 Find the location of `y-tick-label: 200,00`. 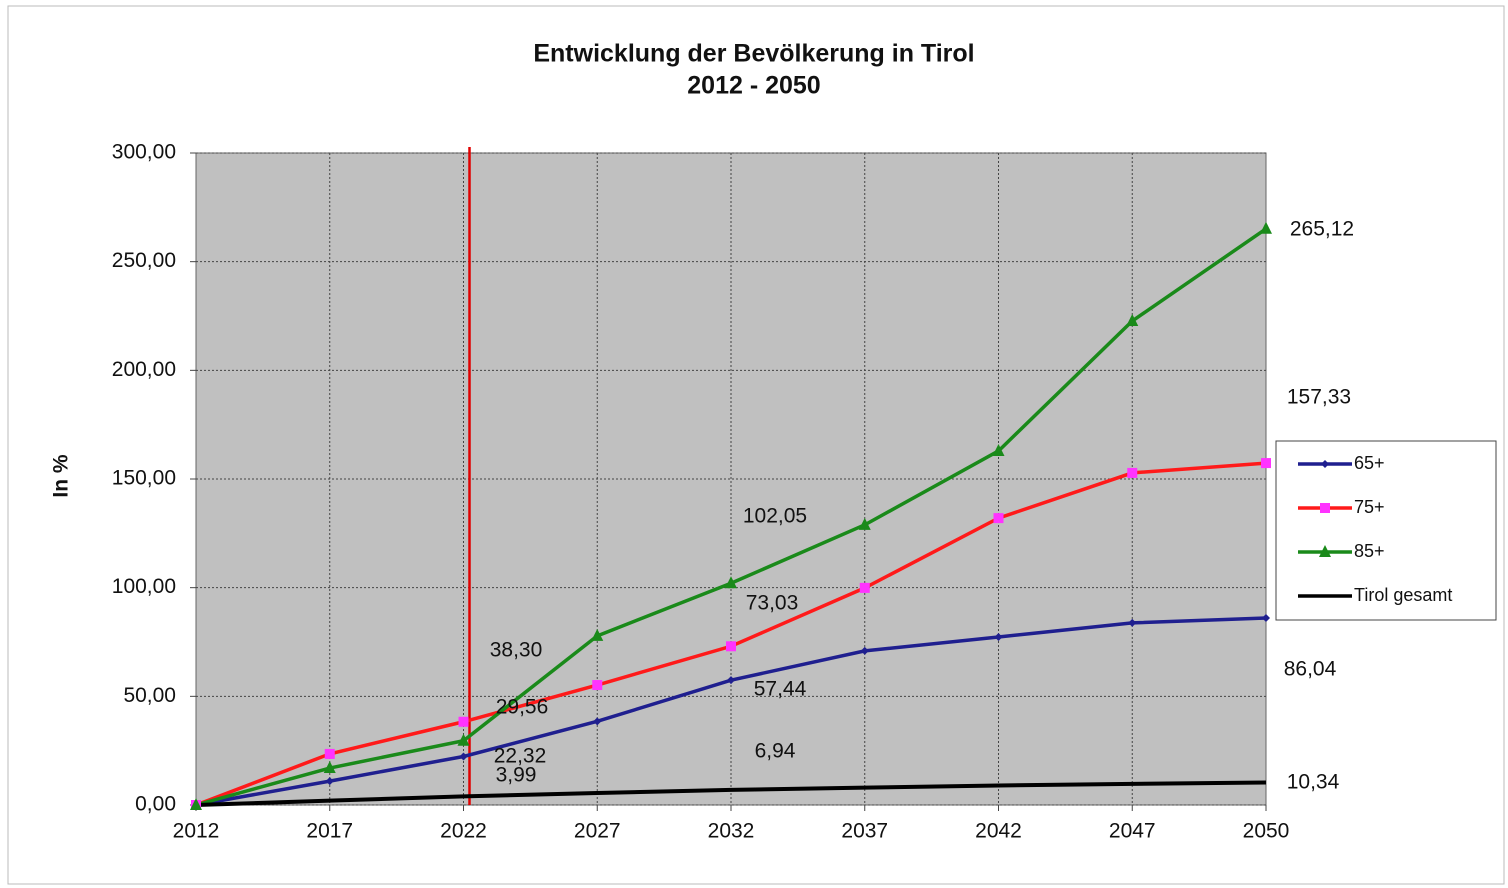

y-tick-label: 200,00 is located at coordinates (144, 369).